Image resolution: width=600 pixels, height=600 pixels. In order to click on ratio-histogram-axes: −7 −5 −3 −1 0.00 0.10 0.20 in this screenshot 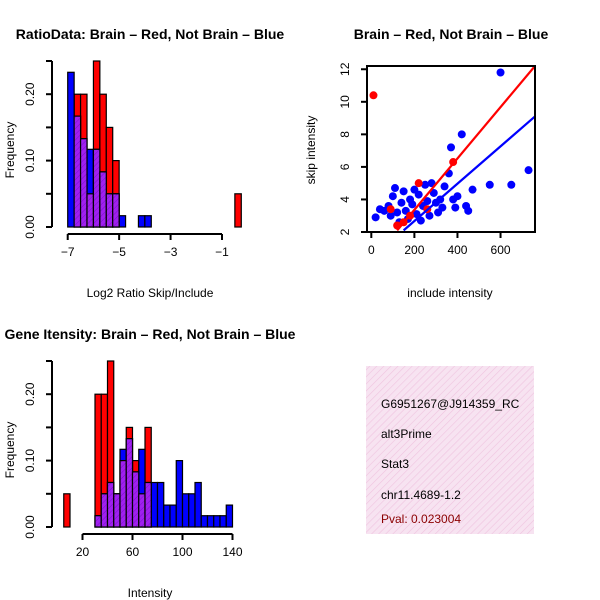, I will do `click(126, 159)`.